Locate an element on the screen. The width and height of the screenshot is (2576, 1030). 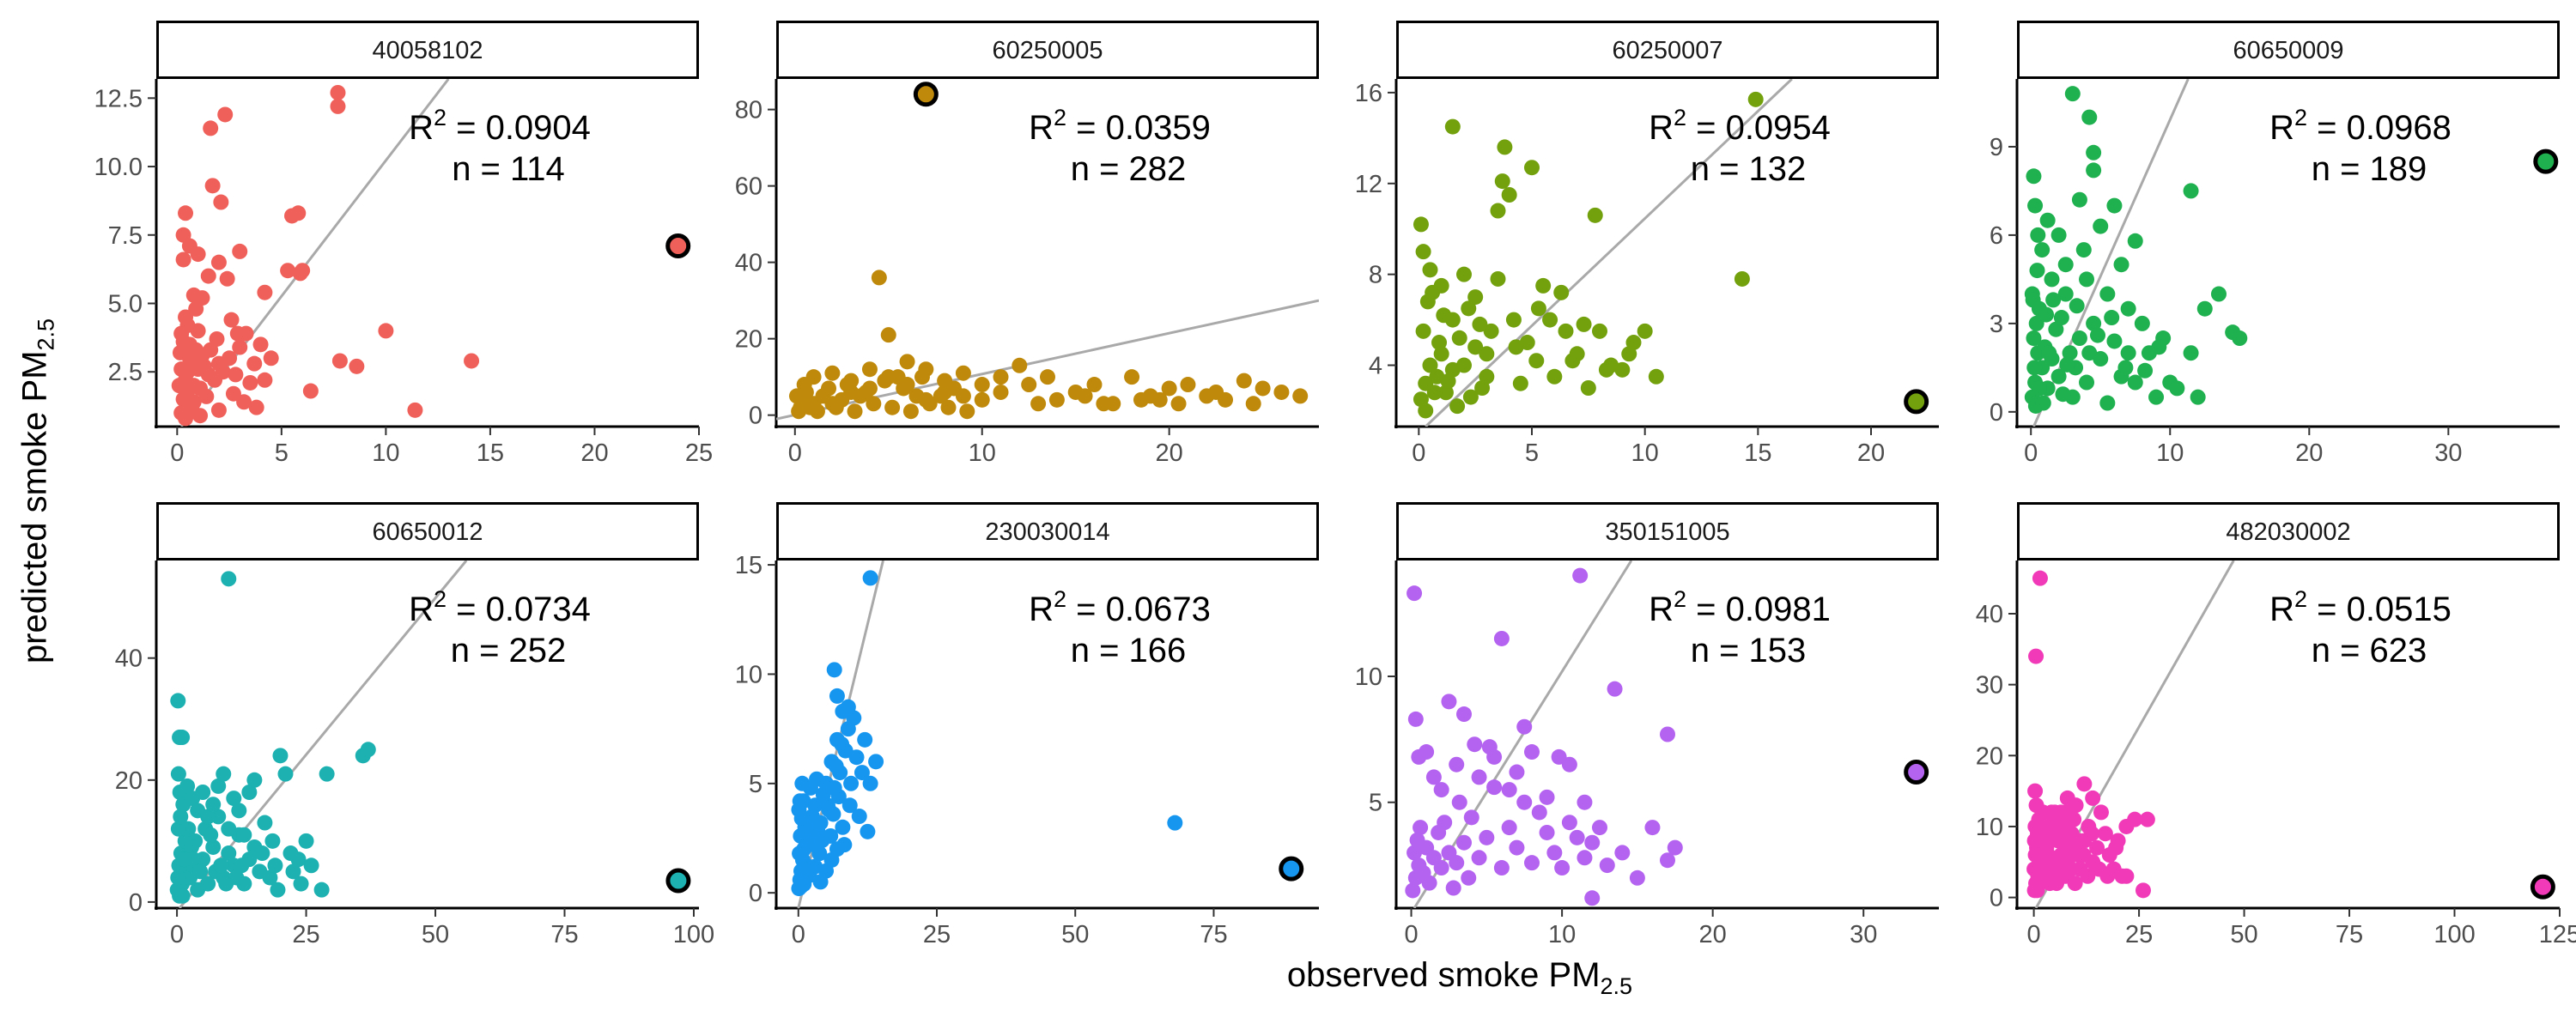
y-tick-label: 5 is located at coordinates (755, 784).